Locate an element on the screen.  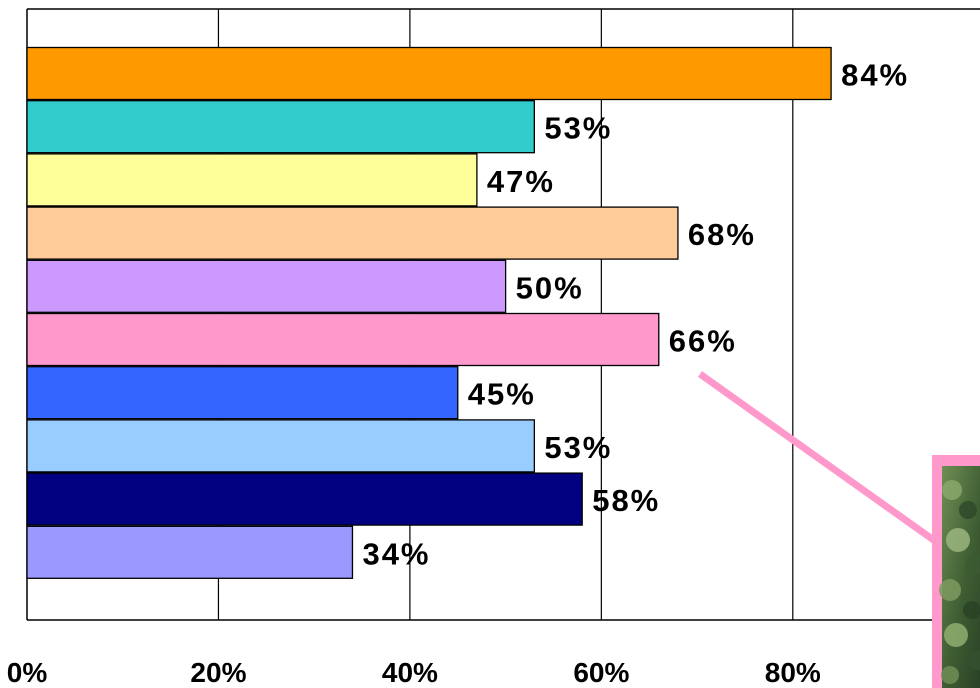
photo-inset is located at coordinates (956, 571).